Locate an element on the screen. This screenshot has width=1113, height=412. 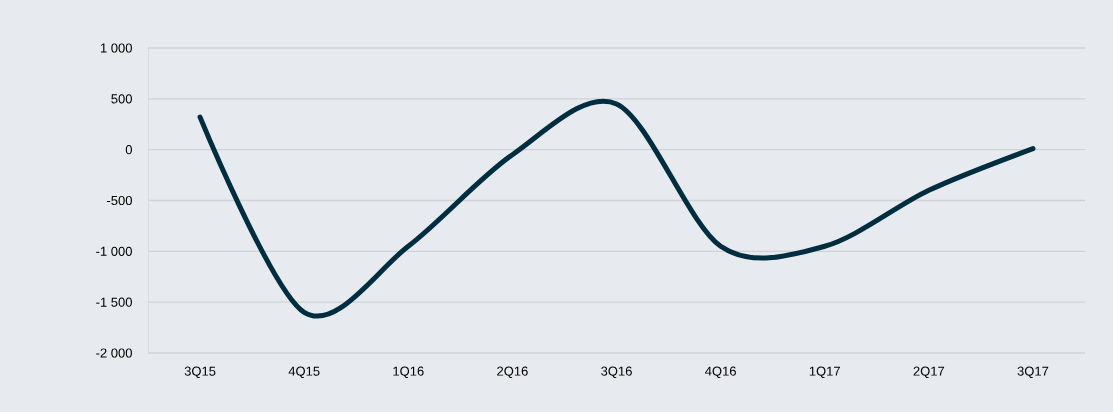
x-tick-label: 3Q17 is located at coordinates (1033, 372).